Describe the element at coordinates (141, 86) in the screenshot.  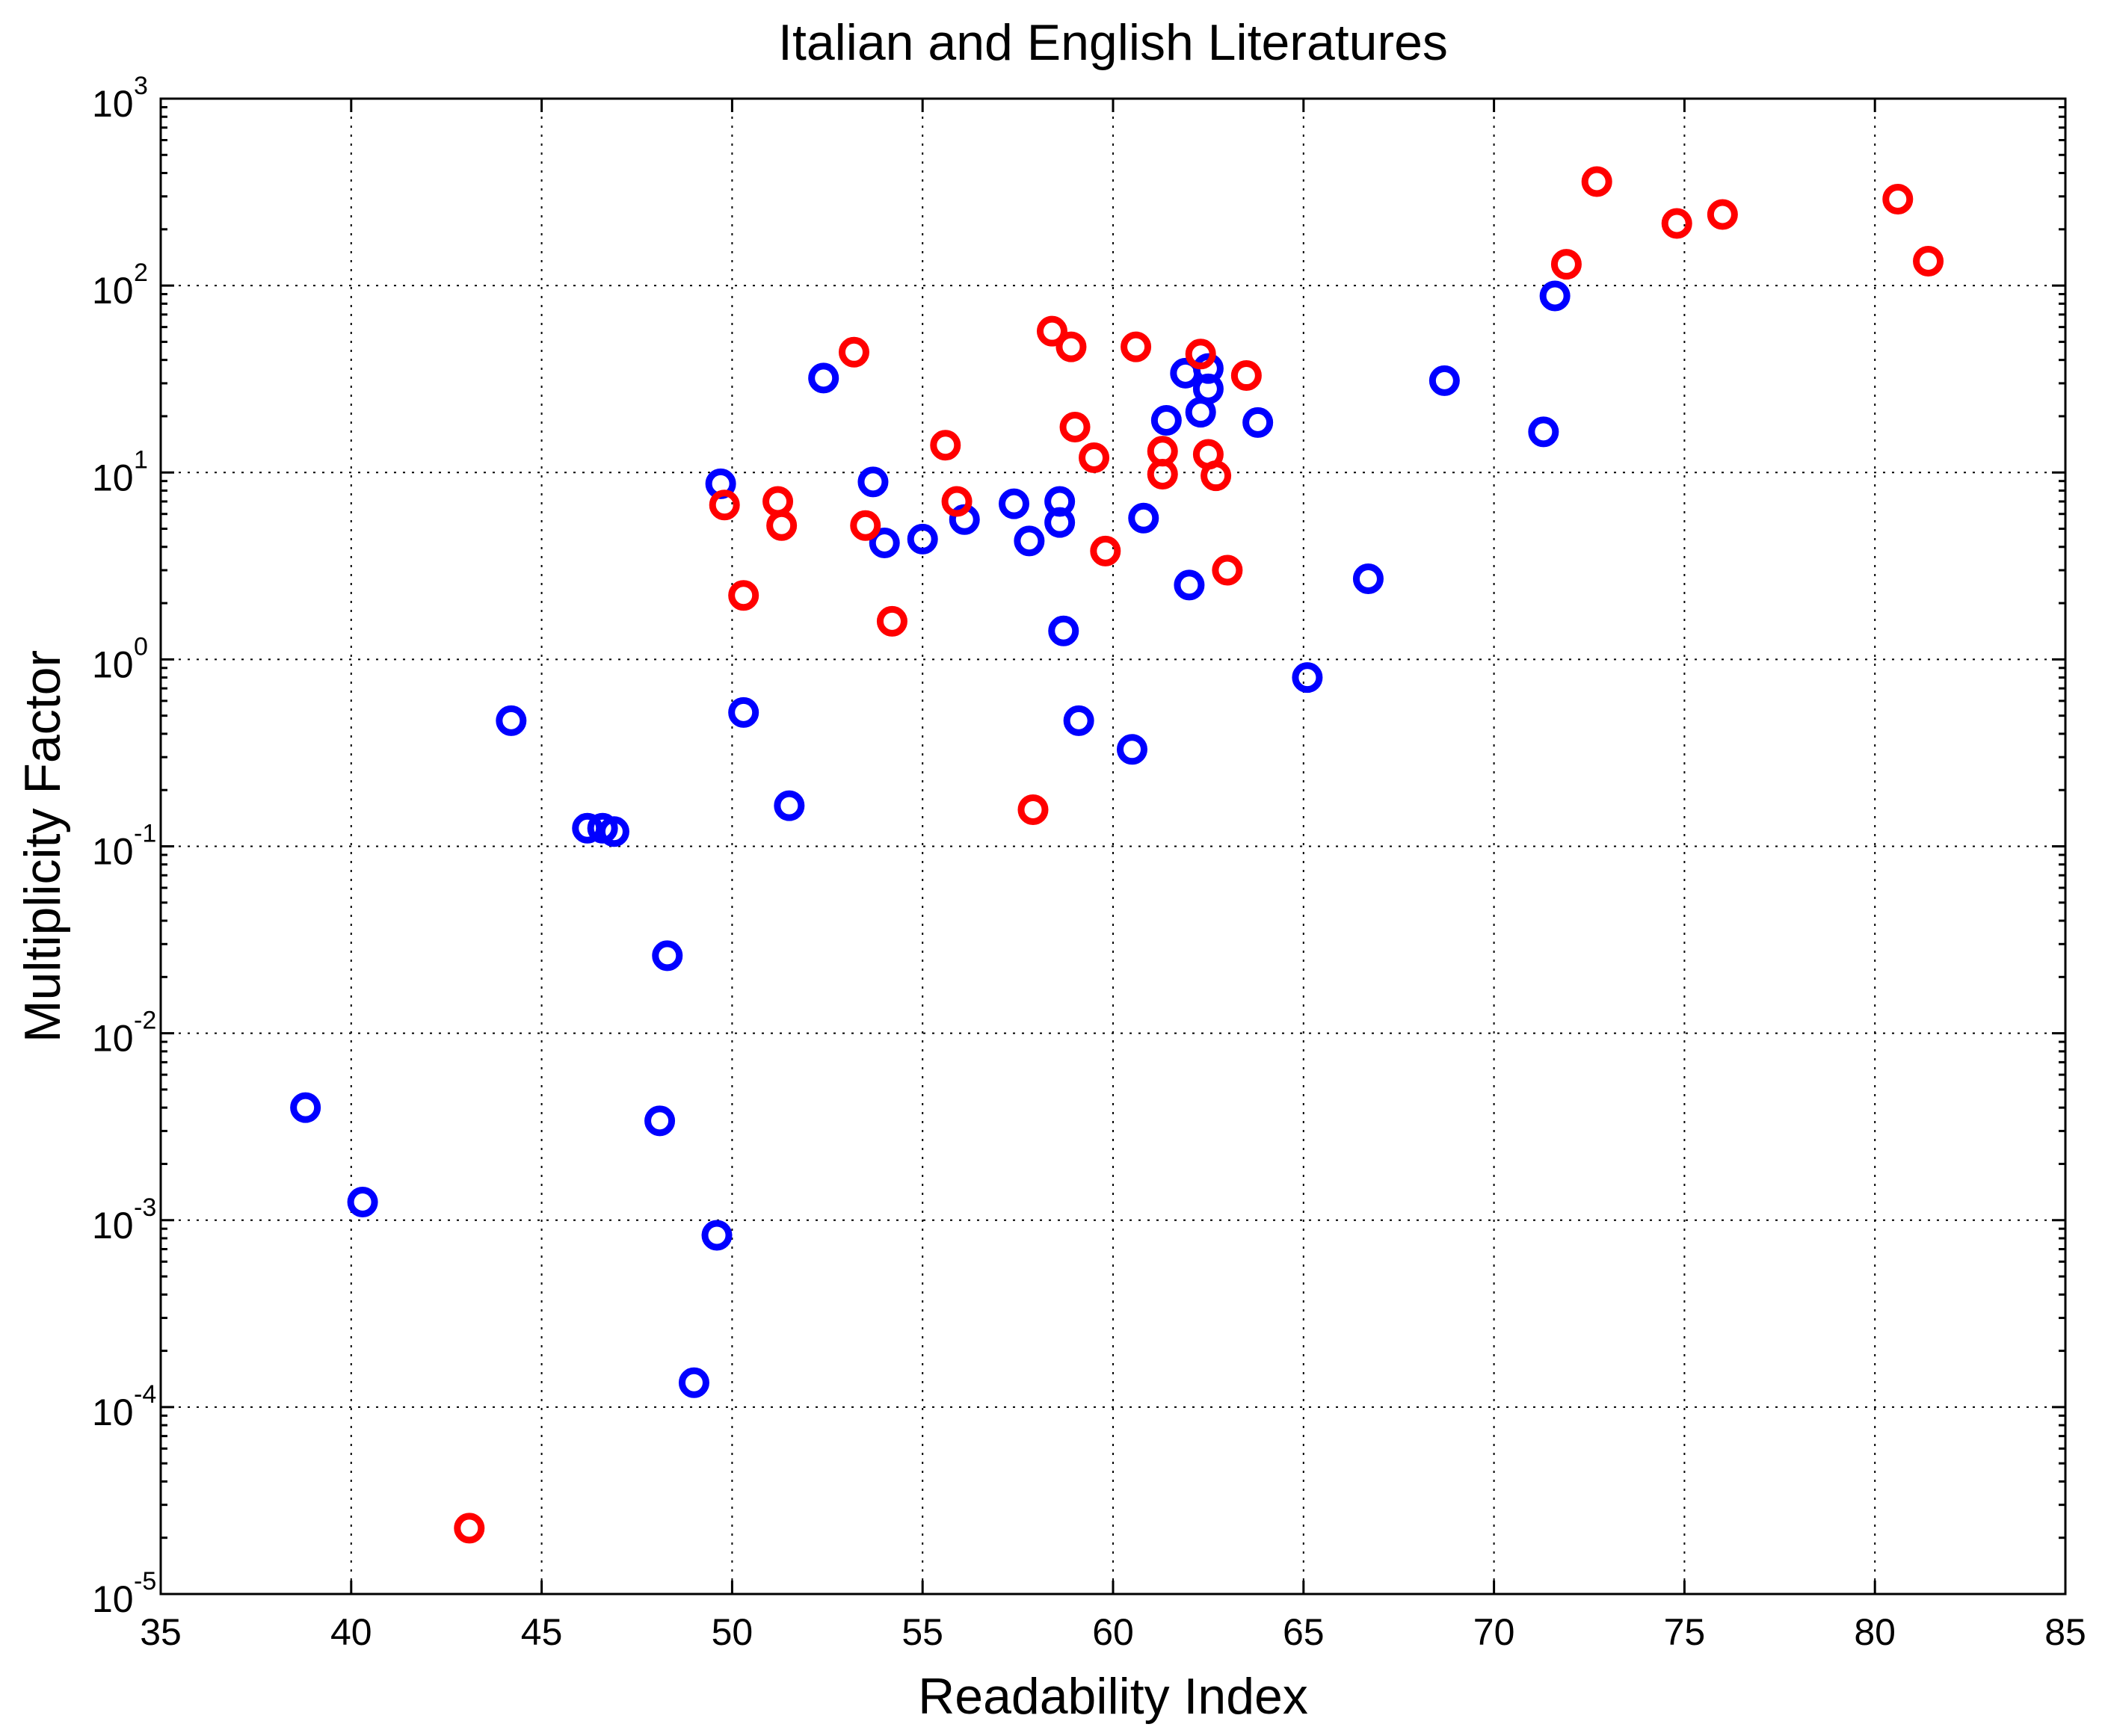
I see `y-tick-exponent: 3` at that location.